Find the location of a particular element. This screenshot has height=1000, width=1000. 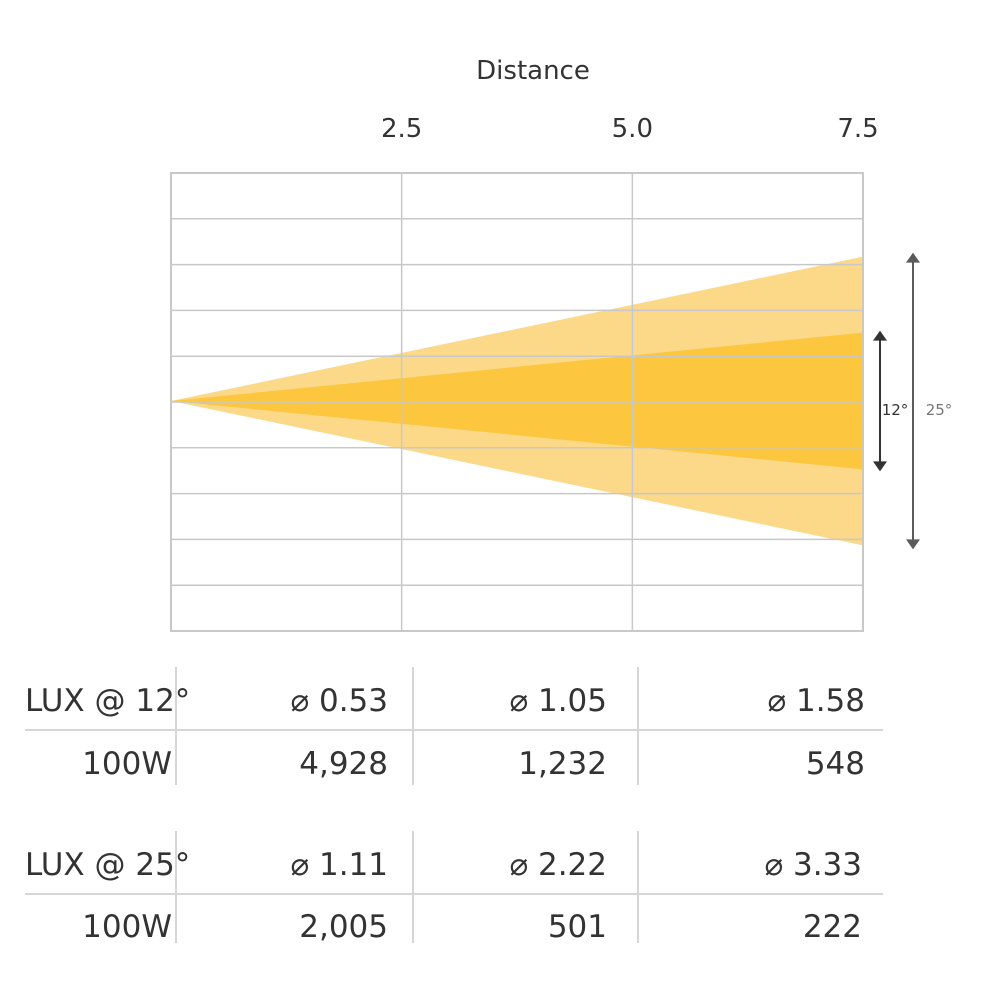

diameter-cell: ⌀ 1.58 is located at coordinates (816, 701).